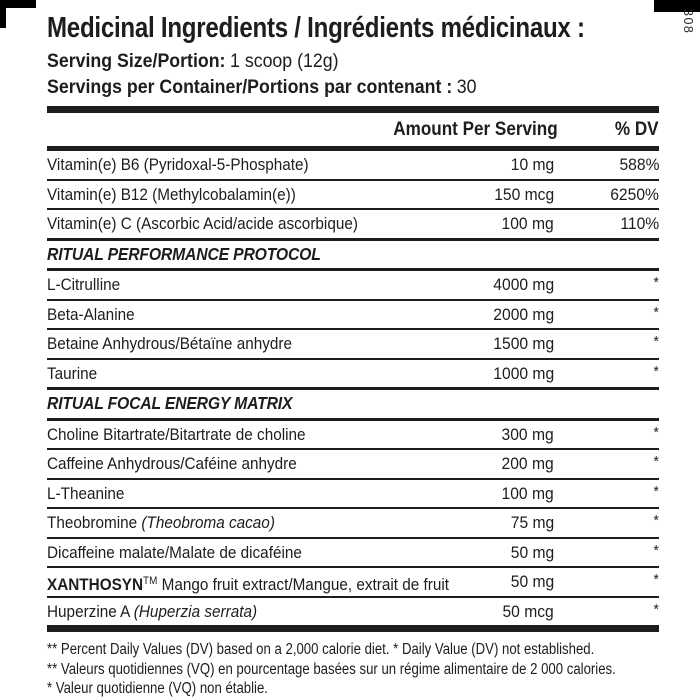  I want to click on ingredient-name: Choline Bitartrate/Bitartrate de choline, so click(176, 434).